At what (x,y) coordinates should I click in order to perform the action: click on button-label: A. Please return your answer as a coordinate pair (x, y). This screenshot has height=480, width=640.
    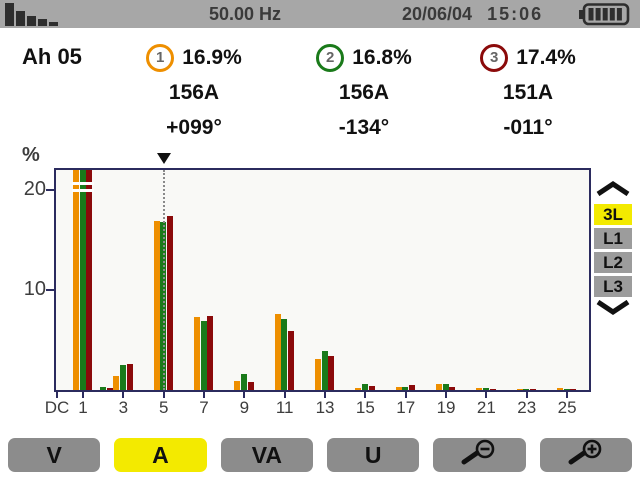
    Looking at the image, I should click on (160, 454).